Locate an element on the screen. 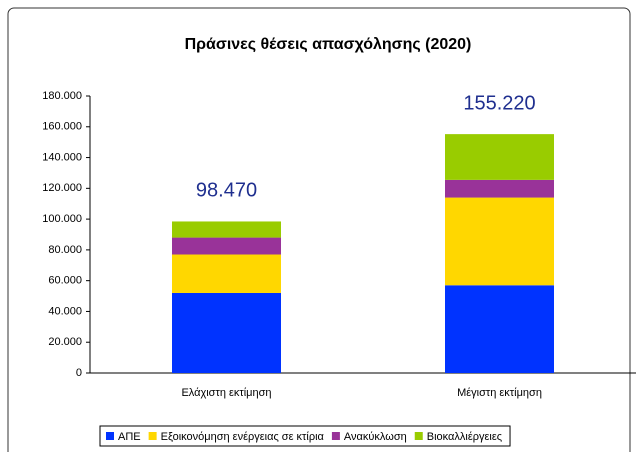 The image size is (638, 452). legend-label: Εξοικονόμηση ενέργειας σε κτίρια is located at coordinates (243, 437).